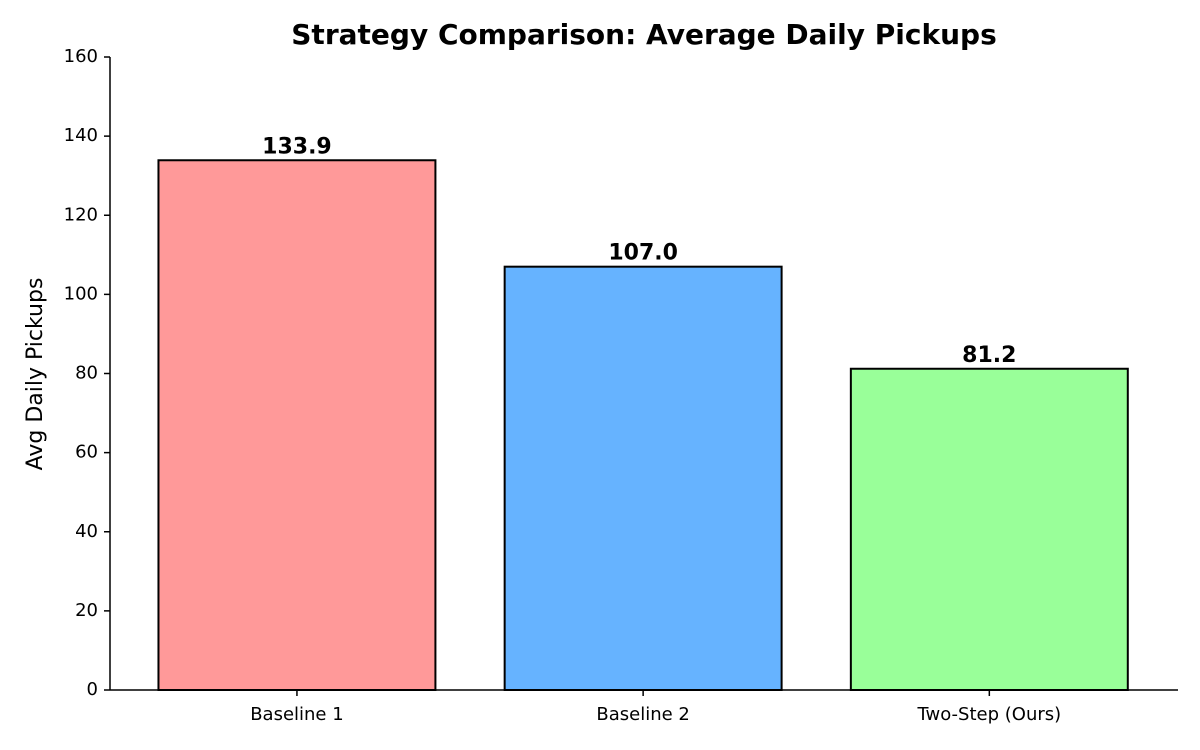 The width and height of the screenshot is (1200, 750). Describe the element at coordinates (81, 293) in the screenshot. I see `y-tick-label: 100` at that location.